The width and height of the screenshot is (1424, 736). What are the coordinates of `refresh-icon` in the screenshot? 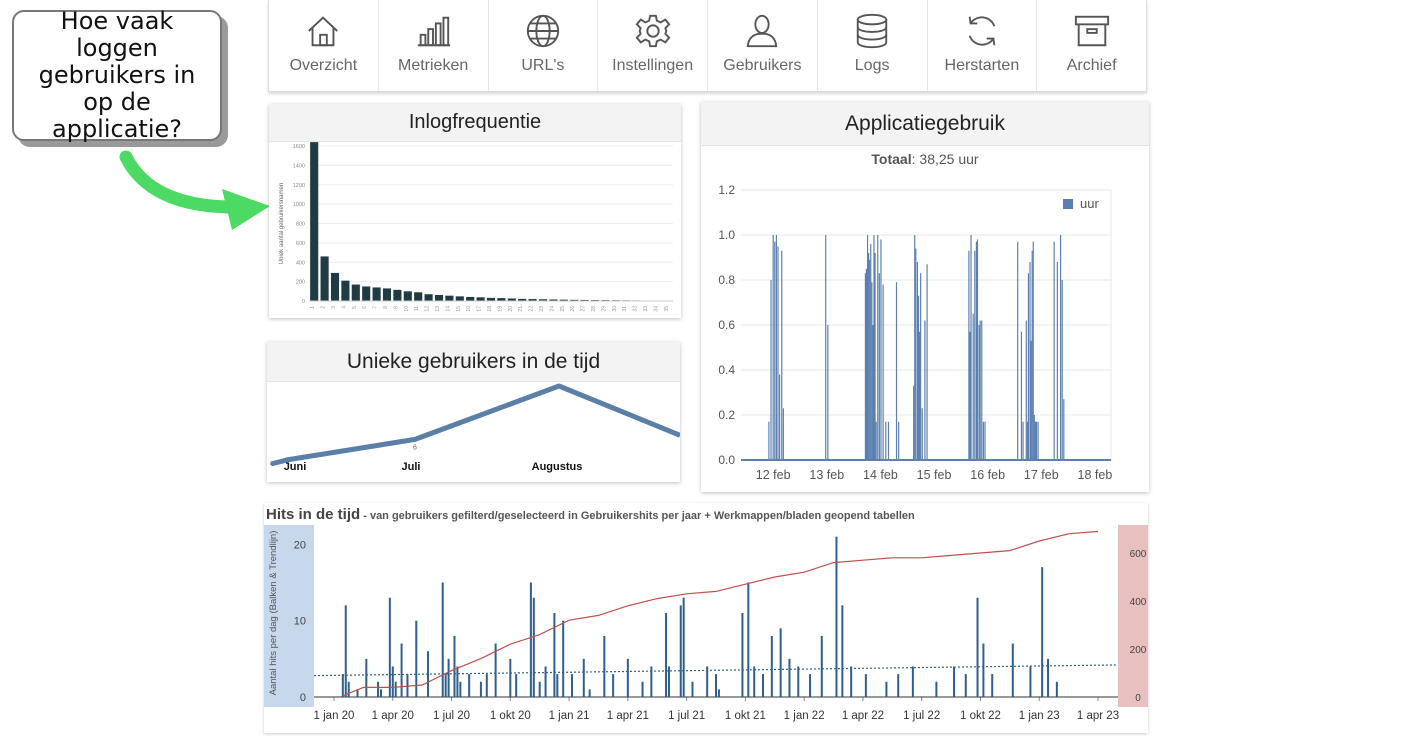 It's located at (982, 31).